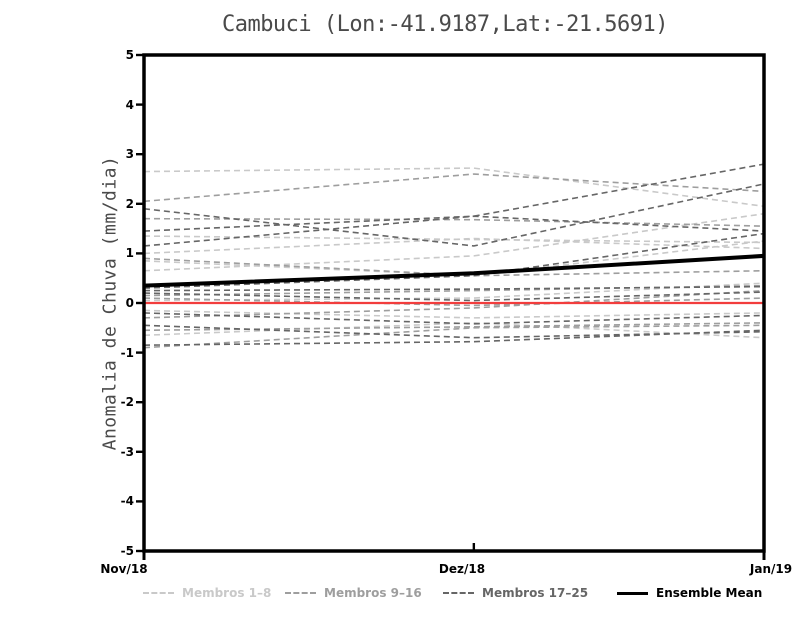  Describe the element at coordinates (127, 402) in the screenshot. I see `y-tick-label: -2` at that location.